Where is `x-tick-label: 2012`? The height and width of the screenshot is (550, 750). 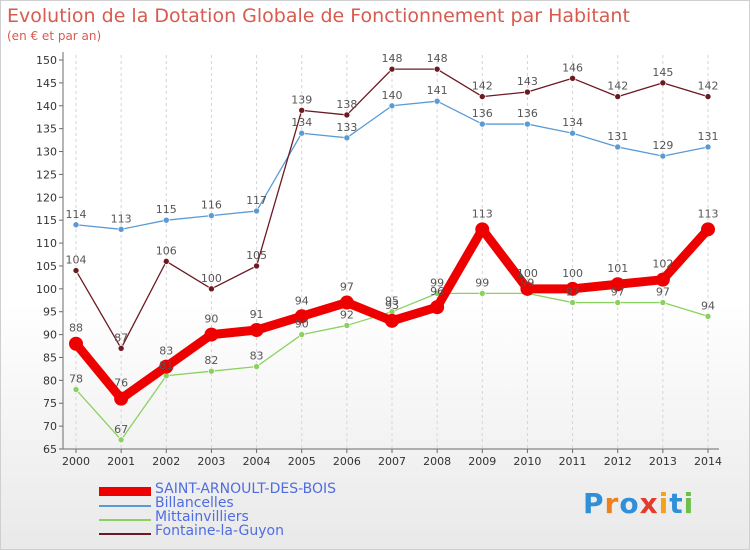 x-tick-label: 2012 is located at coordinates (618, 461).